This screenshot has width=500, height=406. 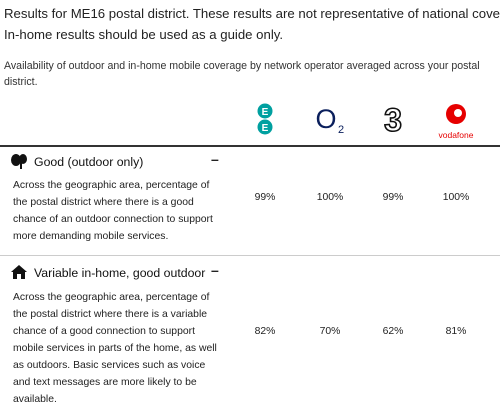 What do you see at coordinates (265, 119) in the screenshot?
I see `ee-logo: E E` at bounding box center [265, 119].